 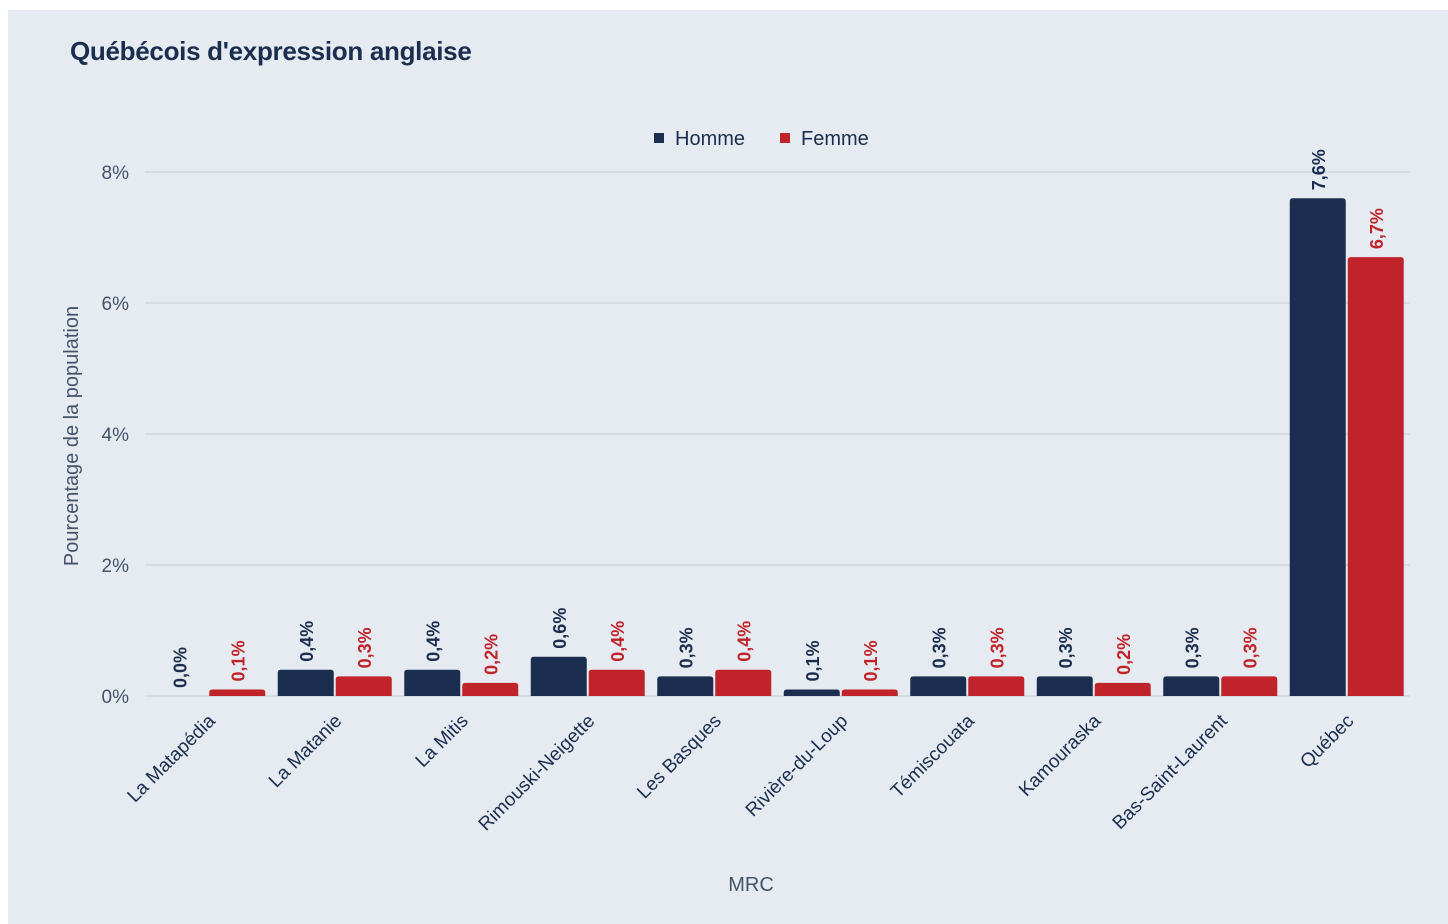 I want to click on chart-title: Québécois d'expression anglaise, so click(x=271, y=51).